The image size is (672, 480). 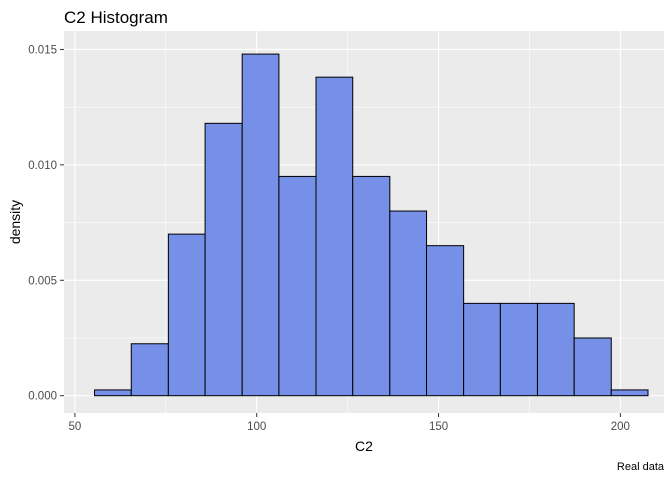 What do you see at coordinates (42, 397) in the screenshot?
I see `y-tick-label: 0.000` at bounding box center [42, 397].